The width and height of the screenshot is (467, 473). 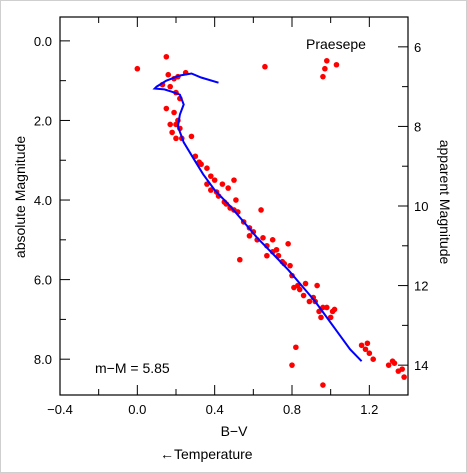 I want to click on y-axis-label-left: absolute Magnitude, so click(x=20, y=197).